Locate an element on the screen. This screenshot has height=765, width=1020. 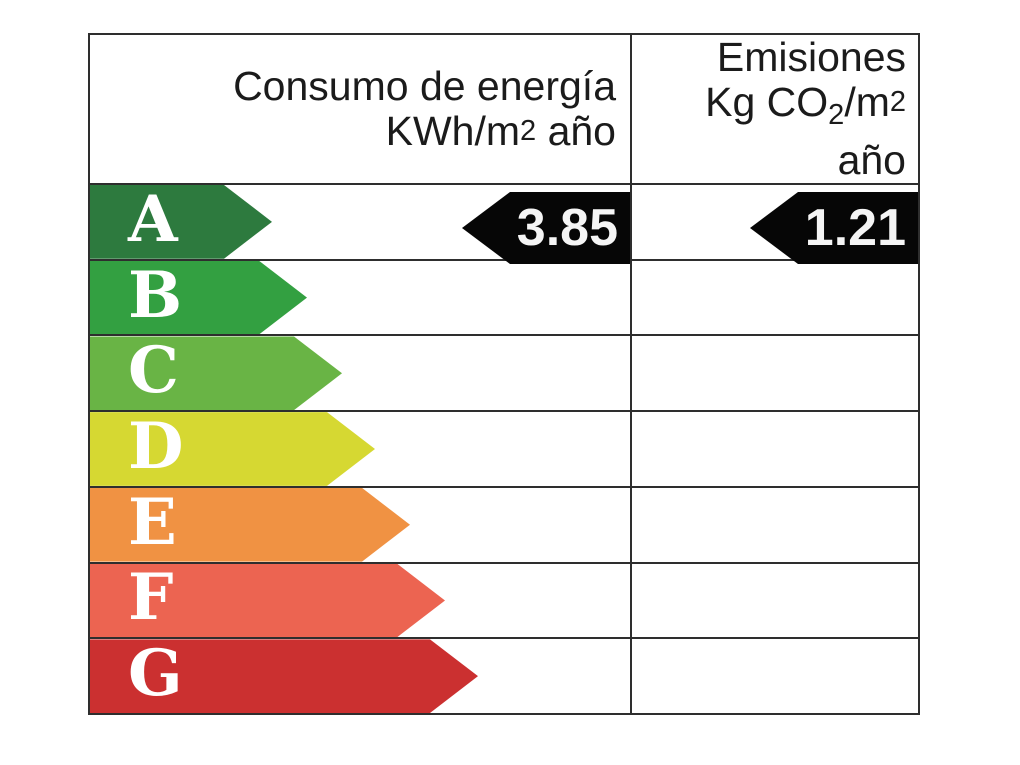
column-divider is located at coordinates (631, 448).